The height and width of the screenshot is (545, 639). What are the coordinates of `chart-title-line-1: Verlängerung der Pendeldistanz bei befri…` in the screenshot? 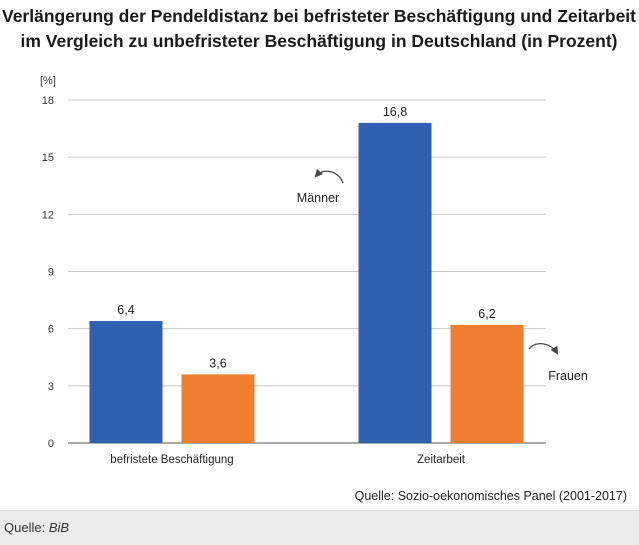 It's located at (319, 16).